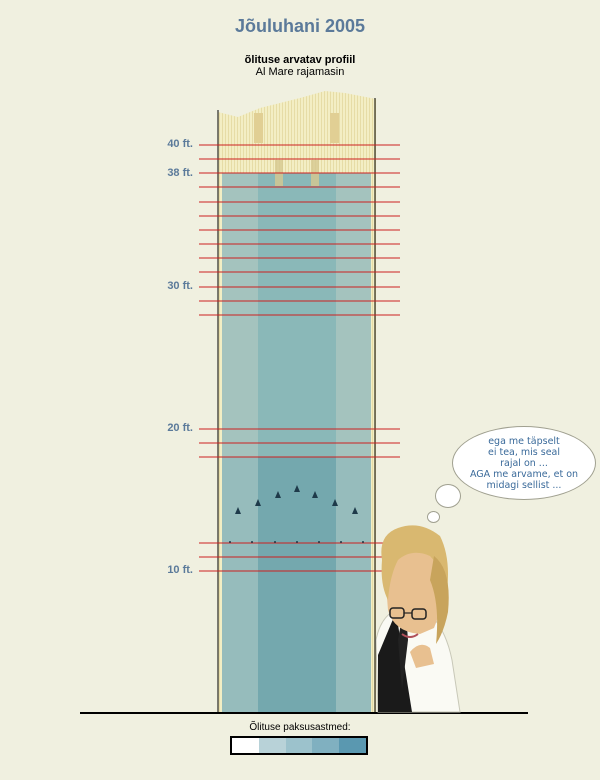 This screenshot has height=780, width=600. I want to click on oil-zone-lower-center, so click(297, 584).